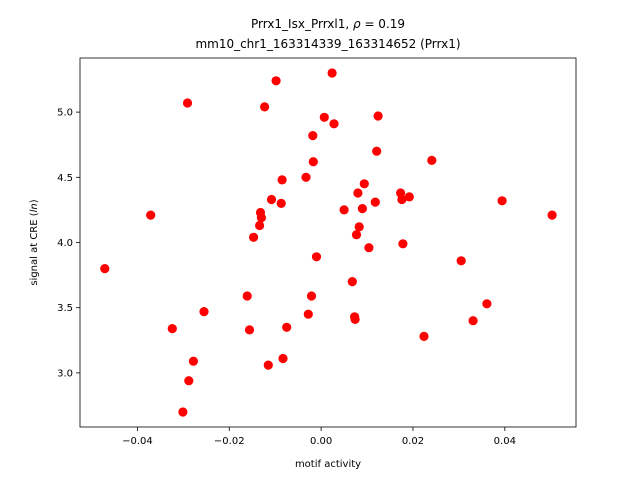  What do you see at coordinates (302, 24) in the screenshot?
I see `title-prefix: Prrx1_Isx_Prrxl1,` at bounding box center [302, 24].